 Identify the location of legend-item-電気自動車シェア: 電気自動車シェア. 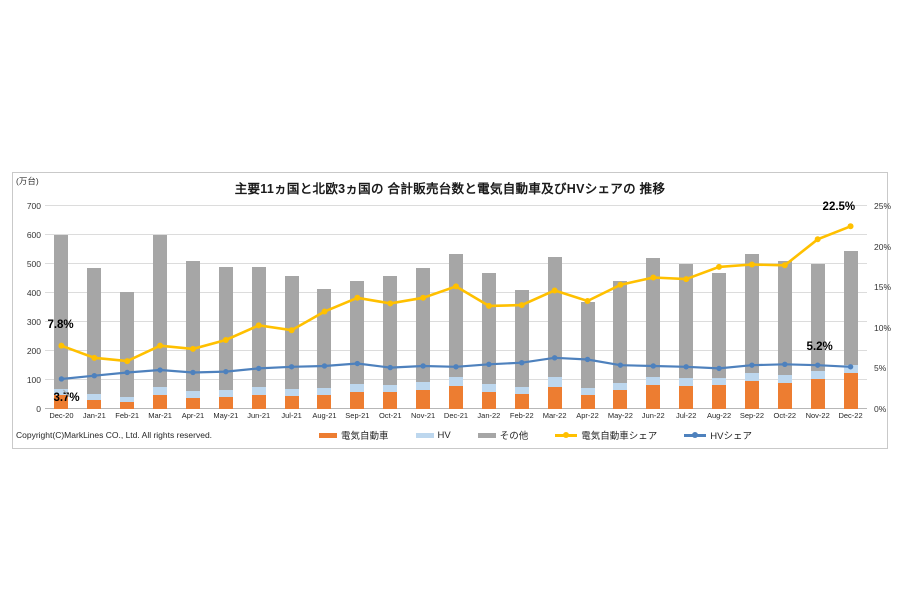
(606, 435).